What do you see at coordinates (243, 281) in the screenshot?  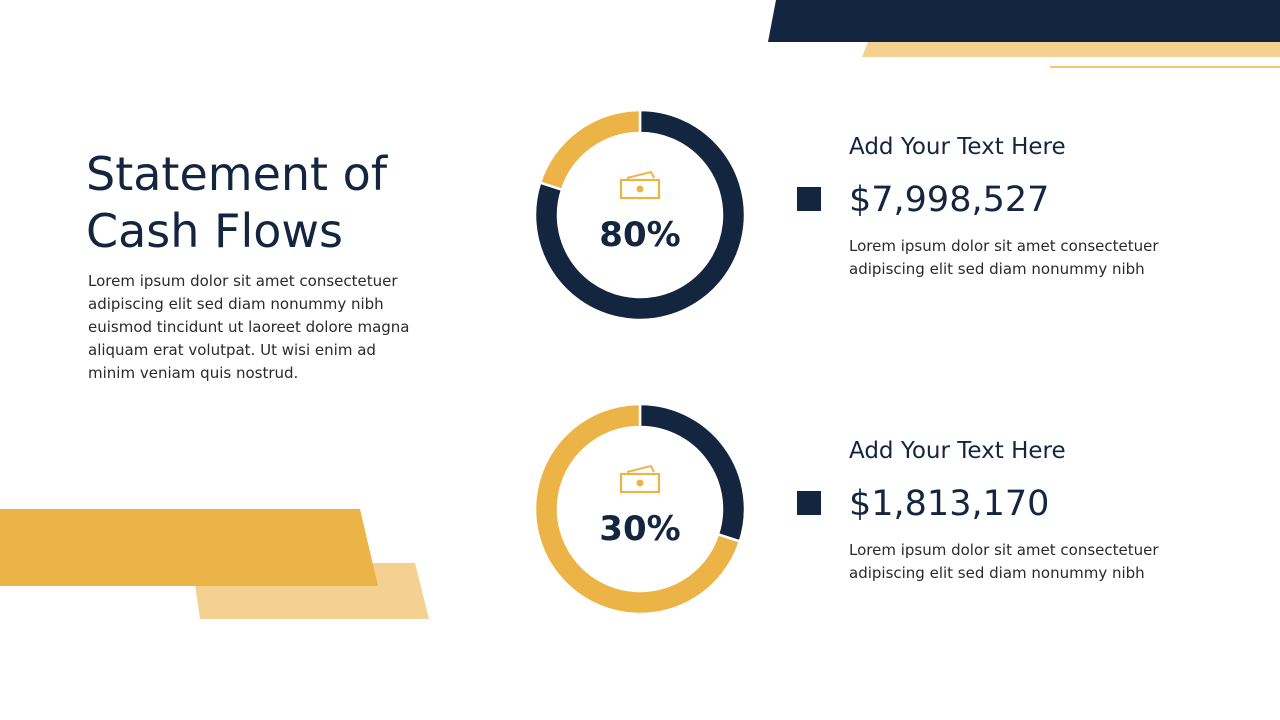 I see `body-line: Lorem ipsum dolor sit amet consectetuer` at bounding box center [243, 281].